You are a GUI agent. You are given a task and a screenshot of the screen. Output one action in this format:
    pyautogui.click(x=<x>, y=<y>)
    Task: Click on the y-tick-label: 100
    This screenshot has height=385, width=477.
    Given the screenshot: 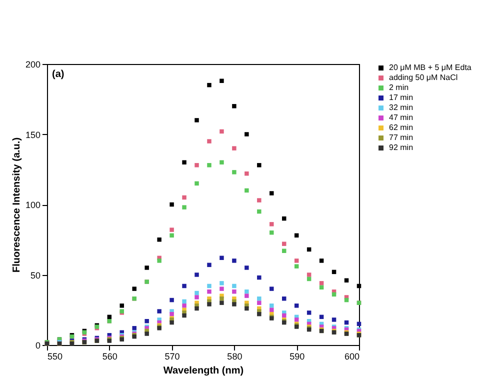 What is the action you would take?
    pyautogui.click(x=32, y=205)
    